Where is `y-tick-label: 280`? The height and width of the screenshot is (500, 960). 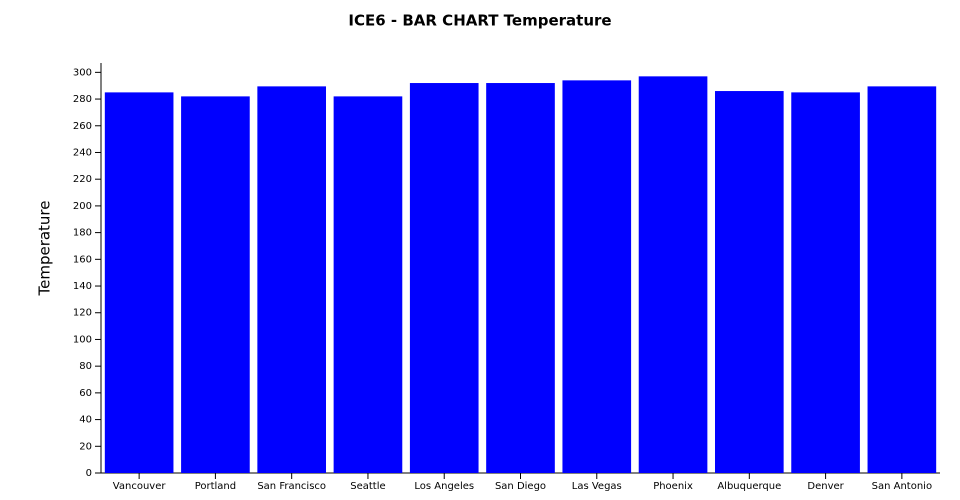
y-tick-label: 280 is located at coordinates (82, 99).